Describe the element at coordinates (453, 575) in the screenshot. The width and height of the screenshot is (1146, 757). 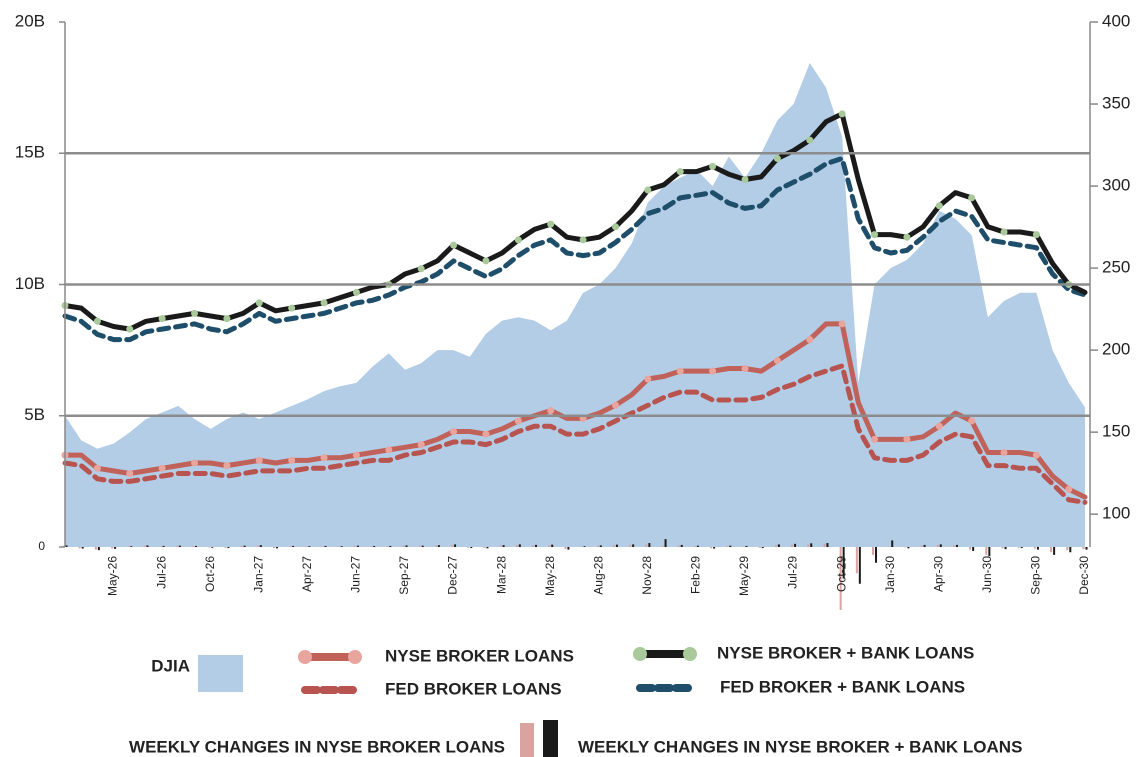
I see `x-tick-label: Dec-27` at that location.